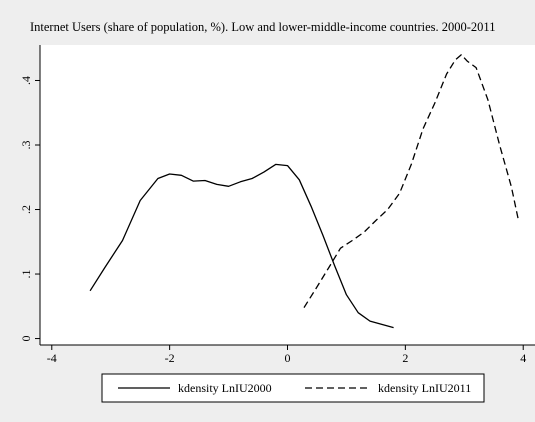 The height and width of the screenshot is (422, 535). Describe the element at coordinates (225, 388) in the screenshot. I see `legend-label-lniu2000: kdensity LnIU2000` at that location.